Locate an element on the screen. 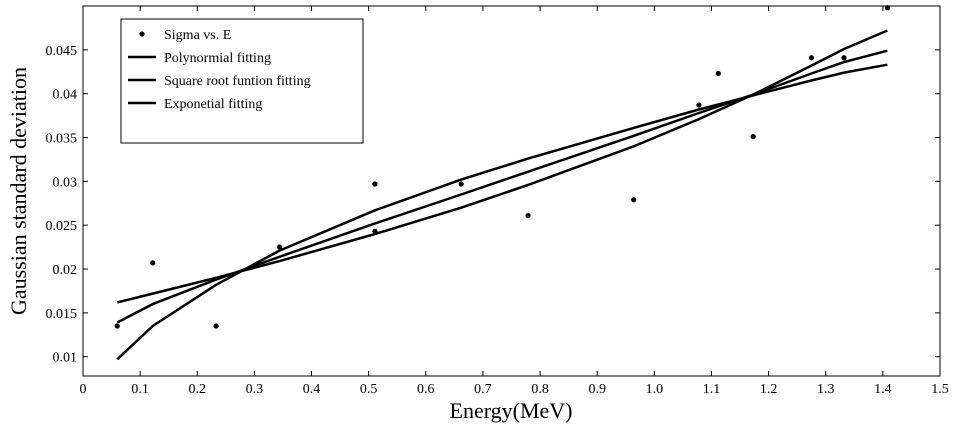  legend-label-points: Sigma vs. E is located at coordinates (197, 35).